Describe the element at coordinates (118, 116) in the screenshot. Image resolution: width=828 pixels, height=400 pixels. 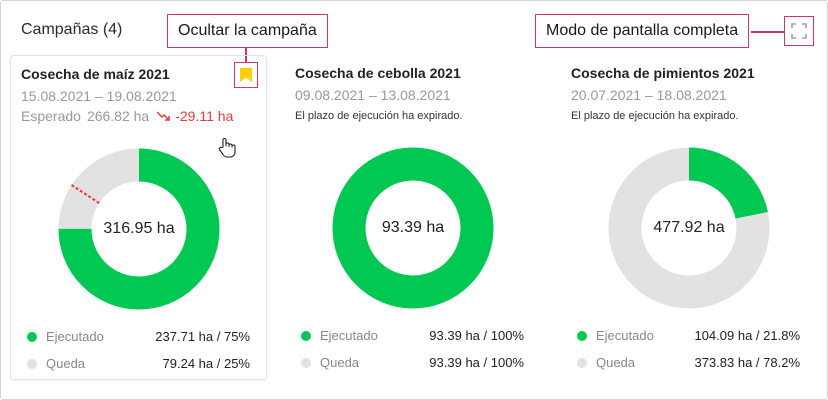
I see `expected-value: 266.82 ha` at that location.